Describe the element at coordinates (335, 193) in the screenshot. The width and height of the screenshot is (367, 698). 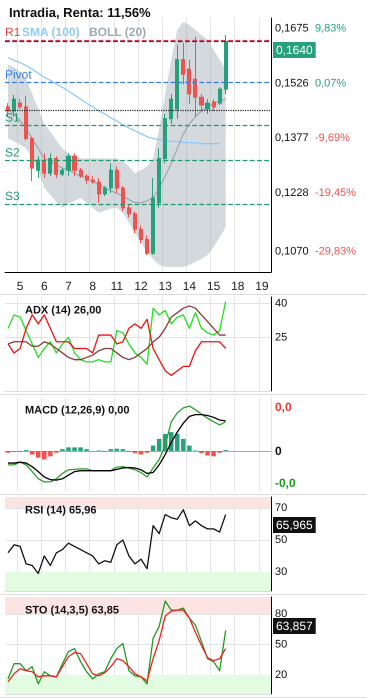
I see `y2-tick-label: -19,45%` at that location.